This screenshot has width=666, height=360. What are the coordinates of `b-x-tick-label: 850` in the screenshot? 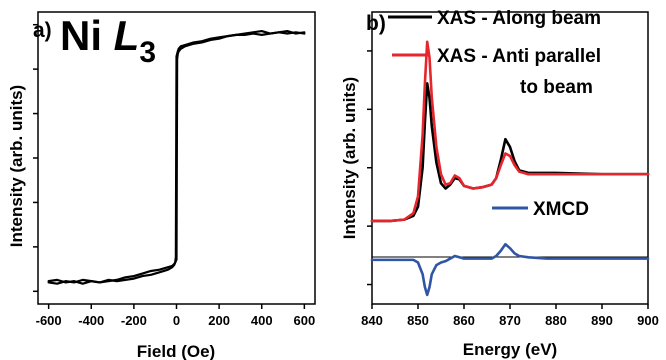 It's located at (418, 320).